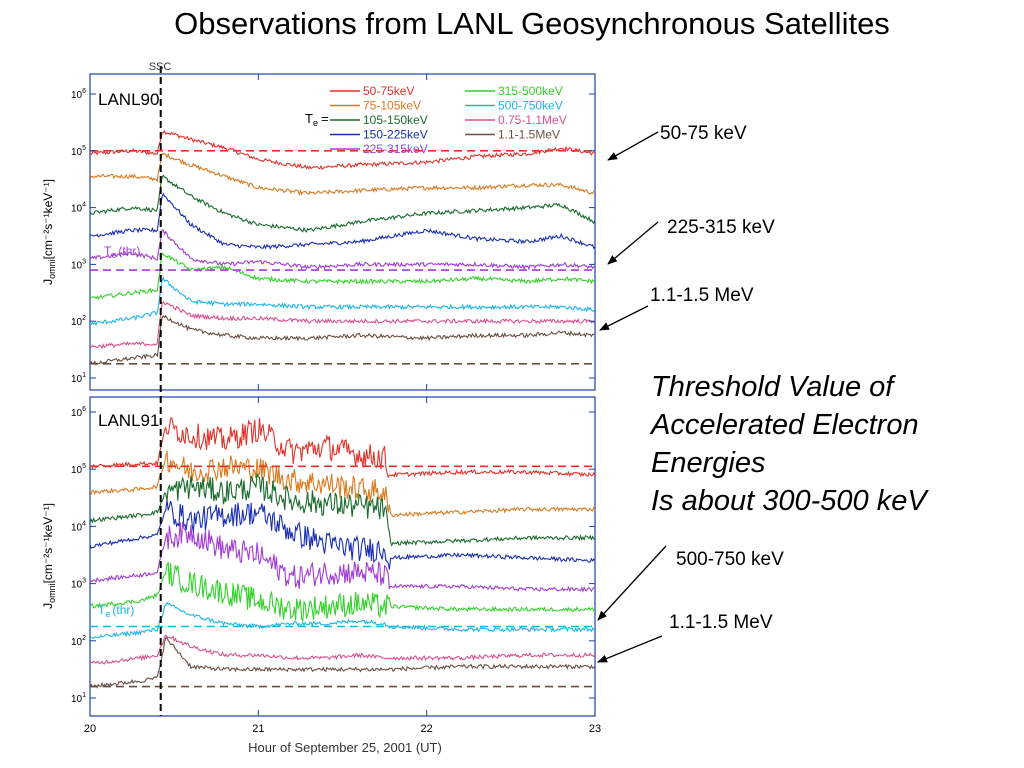  I want to click on legend-entry: 225-315keV, so click(395, 149).